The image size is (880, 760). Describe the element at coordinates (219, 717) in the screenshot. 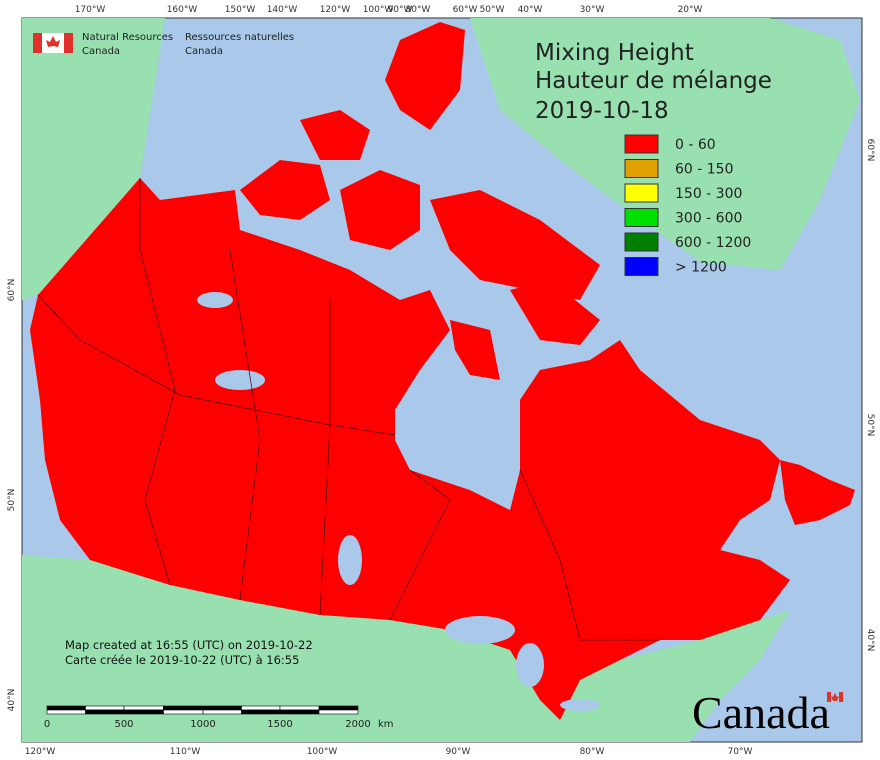

I see `scale-bar: 0 500 1000 1500 2000 km` at that location.